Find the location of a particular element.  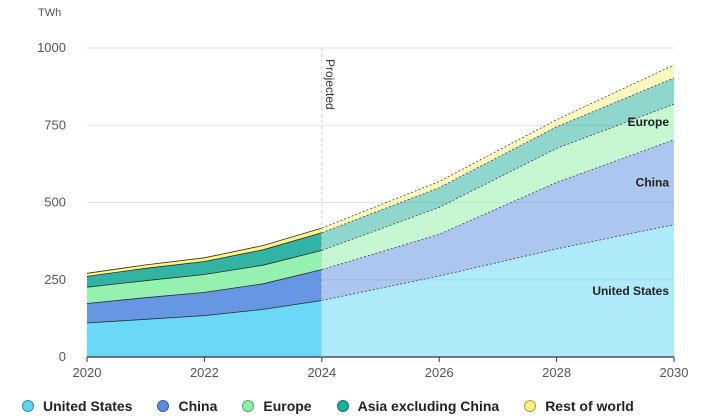

projection-label: Projected is located at coordinates (330, 84).